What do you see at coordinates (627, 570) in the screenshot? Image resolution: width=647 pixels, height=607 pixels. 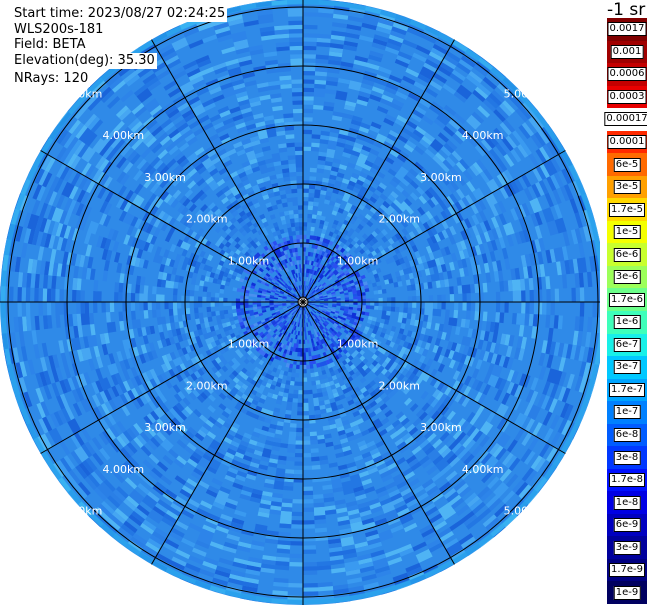 I see `colorbar-label: 1.7e-9` at bounding box center [627, 570].